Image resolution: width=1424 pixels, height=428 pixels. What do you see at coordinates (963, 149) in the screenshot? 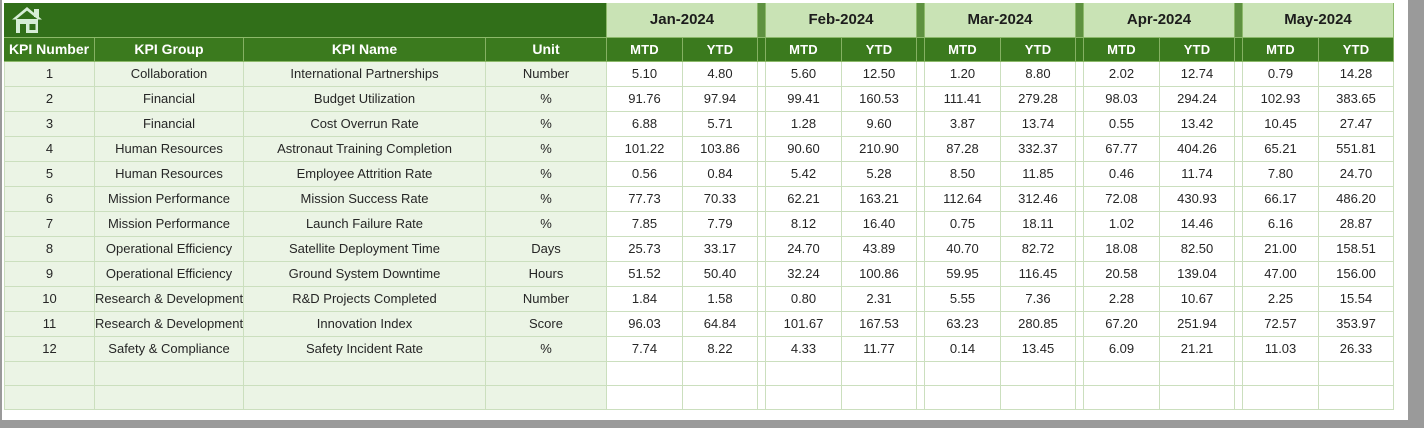
I see `cell-mtd-value: 87.28` at bounding box center [963, 149].